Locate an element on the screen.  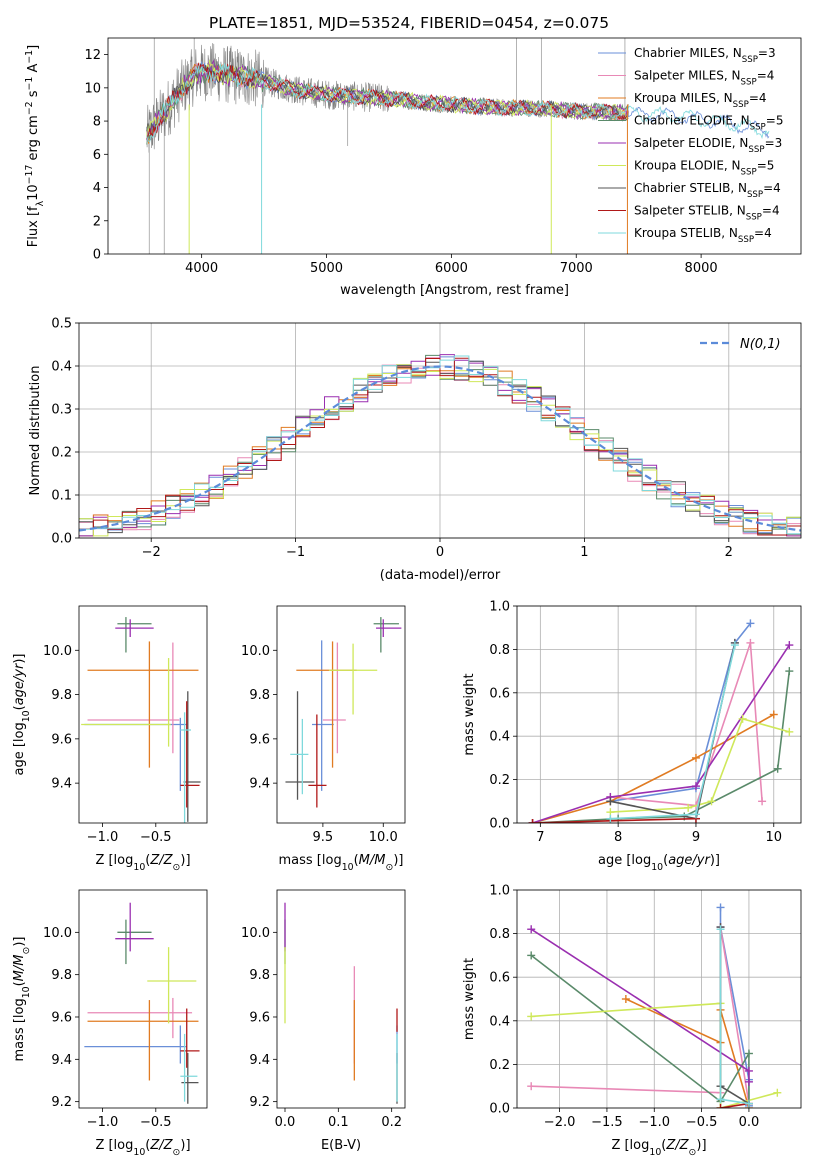
legend-entry: Chabrier STELIB, NSSP=4 is located at coordinates (707, 190).